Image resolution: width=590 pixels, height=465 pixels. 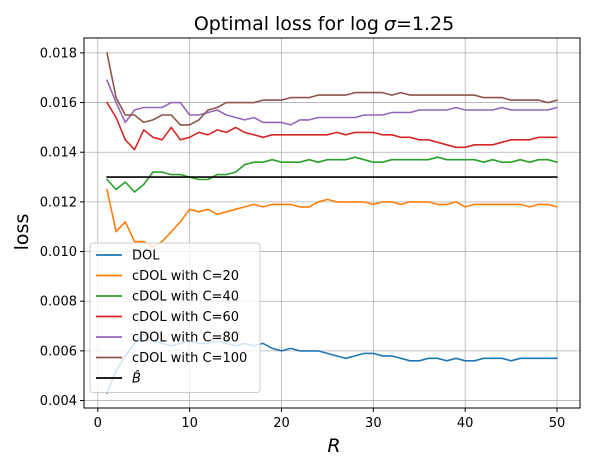 I want to click on legend-entry-label: cDOL with C=40, so click(x=185, y=297).